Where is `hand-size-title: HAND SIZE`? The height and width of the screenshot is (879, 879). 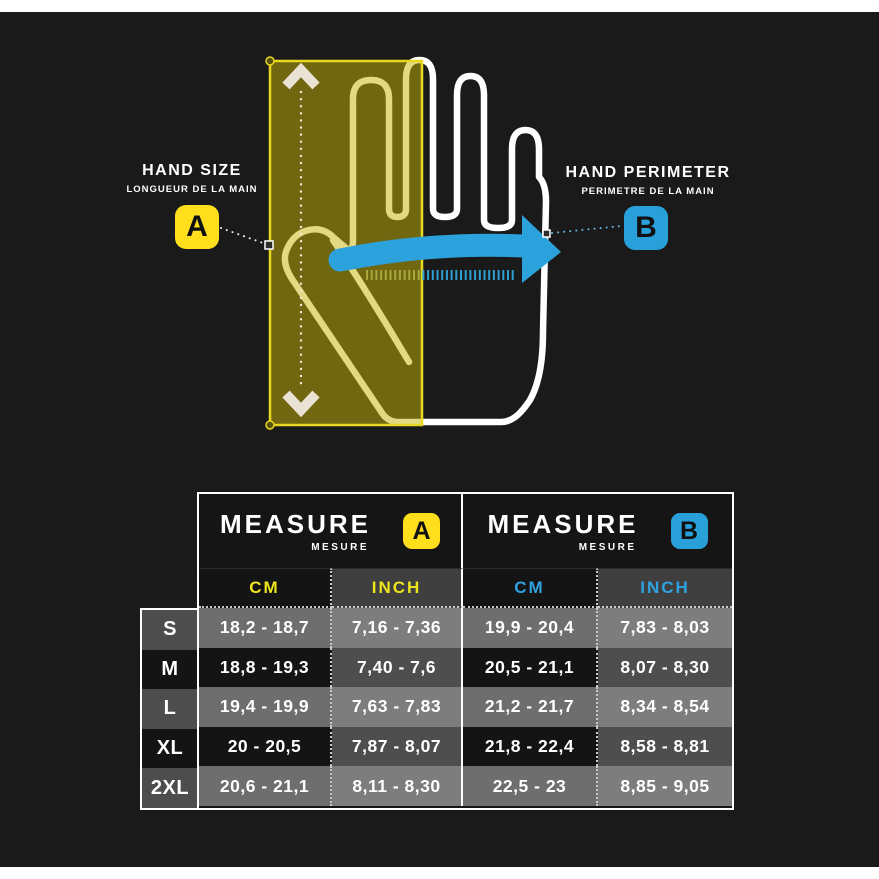
hand-size-title: HAND SIZE is located at coordinates (192, 170).